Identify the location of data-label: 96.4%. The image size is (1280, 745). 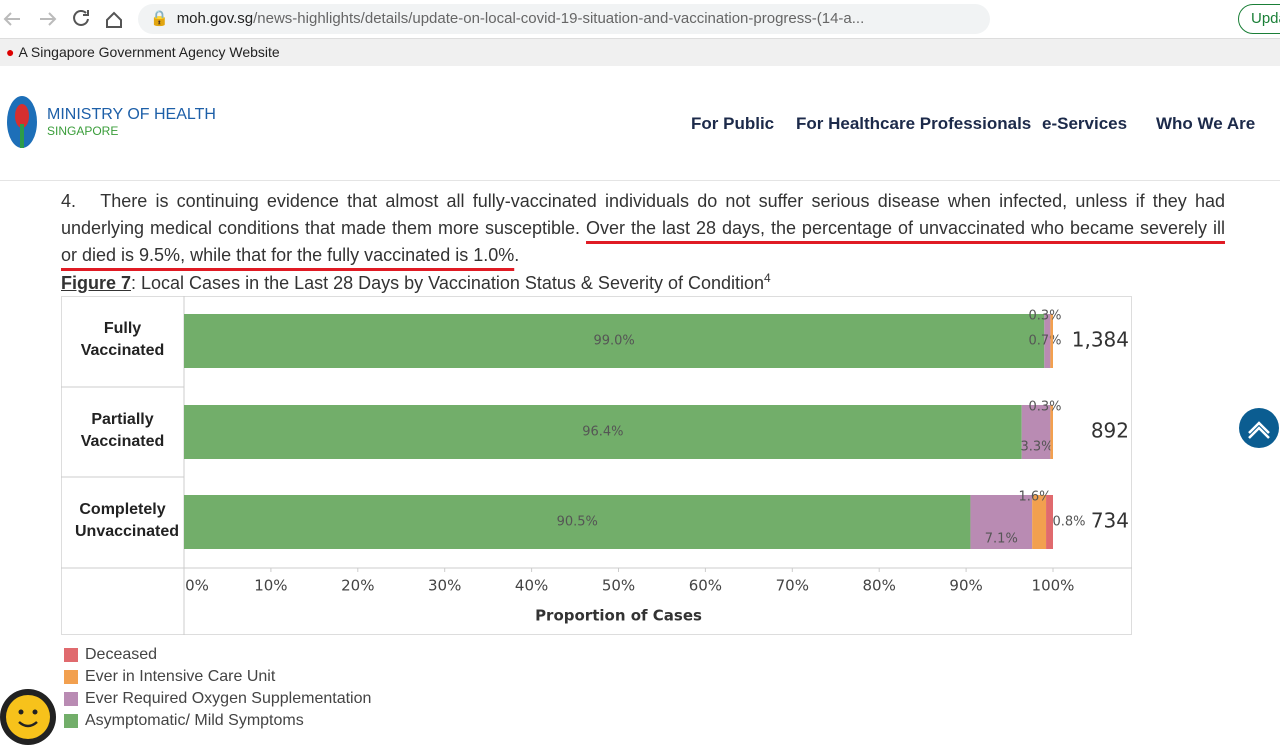
(602, 432).